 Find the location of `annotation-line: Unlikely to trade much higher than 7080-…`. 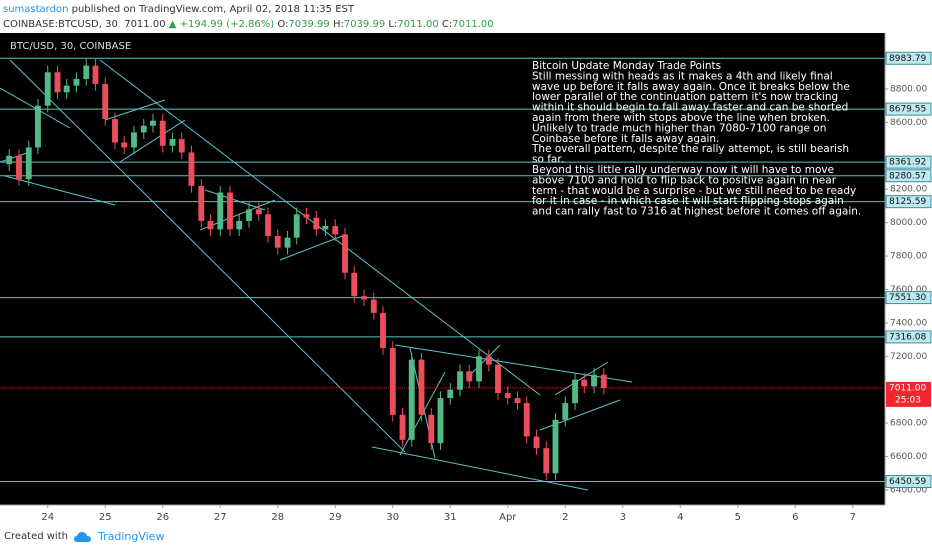

annotation-line: Unlikely to trade much higher than 7080-… is located at coordinates (679, 128).